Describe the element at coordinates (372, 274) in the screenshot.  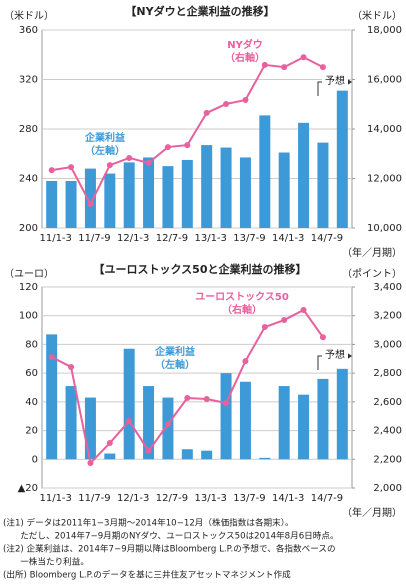
I see `y2-axis-label: （ポイント）` at that location.